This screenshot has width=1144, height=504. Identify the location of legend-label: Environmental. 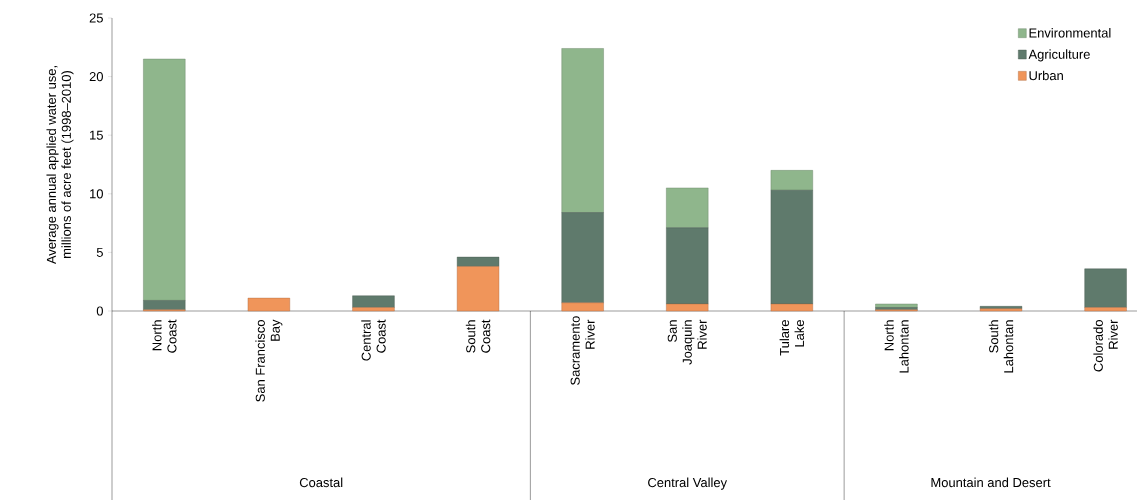
(1070, 33).